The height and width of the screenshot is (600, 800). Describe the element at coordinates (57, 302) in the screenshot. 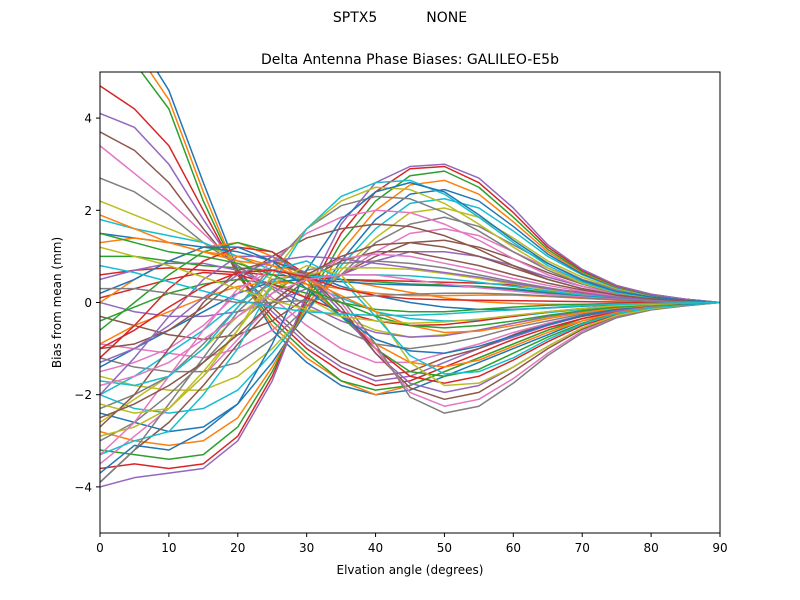

I see `y-axis-label: Bias from mean (mm)` at that location.